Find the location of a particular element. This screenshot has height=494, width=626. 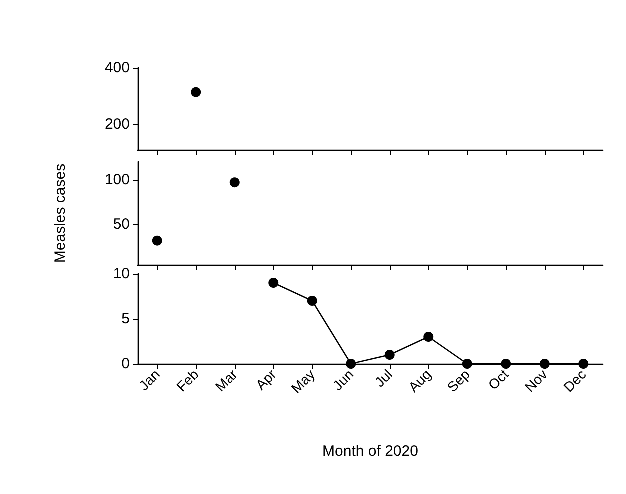

x-tick-label: Sep is located at coordinates (459, 381).